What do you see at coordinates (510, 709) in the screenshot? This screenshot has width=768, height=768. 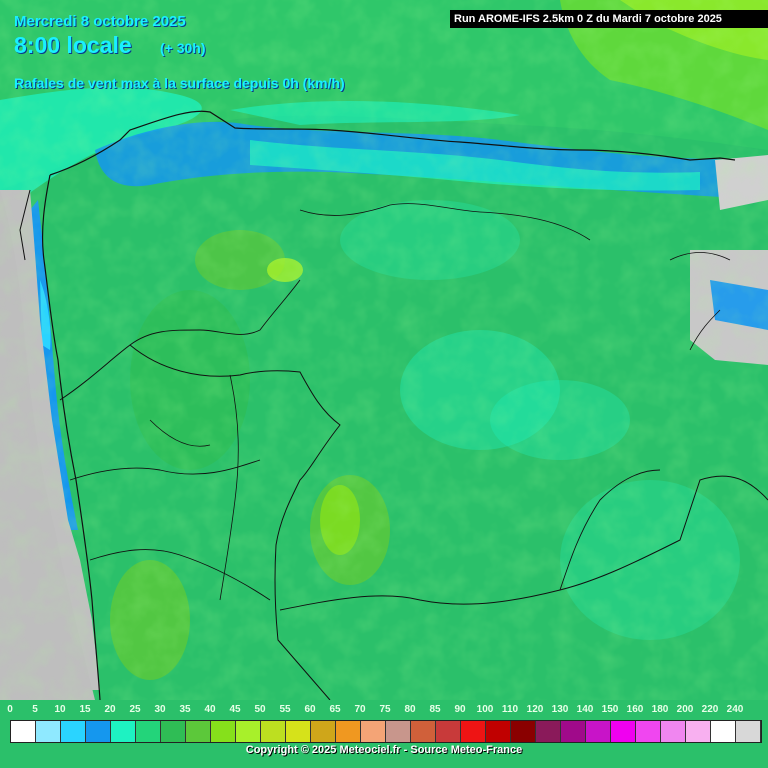 I see `legend-tick-label: 110` at bounding box center [510, 709].